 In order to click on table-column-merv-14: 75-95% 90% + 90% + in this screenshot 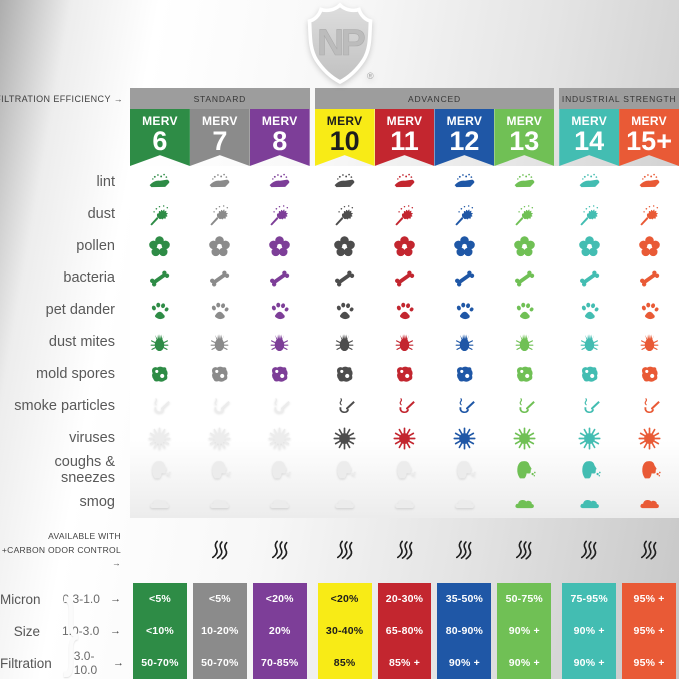, I will do `click(589, 631)`.